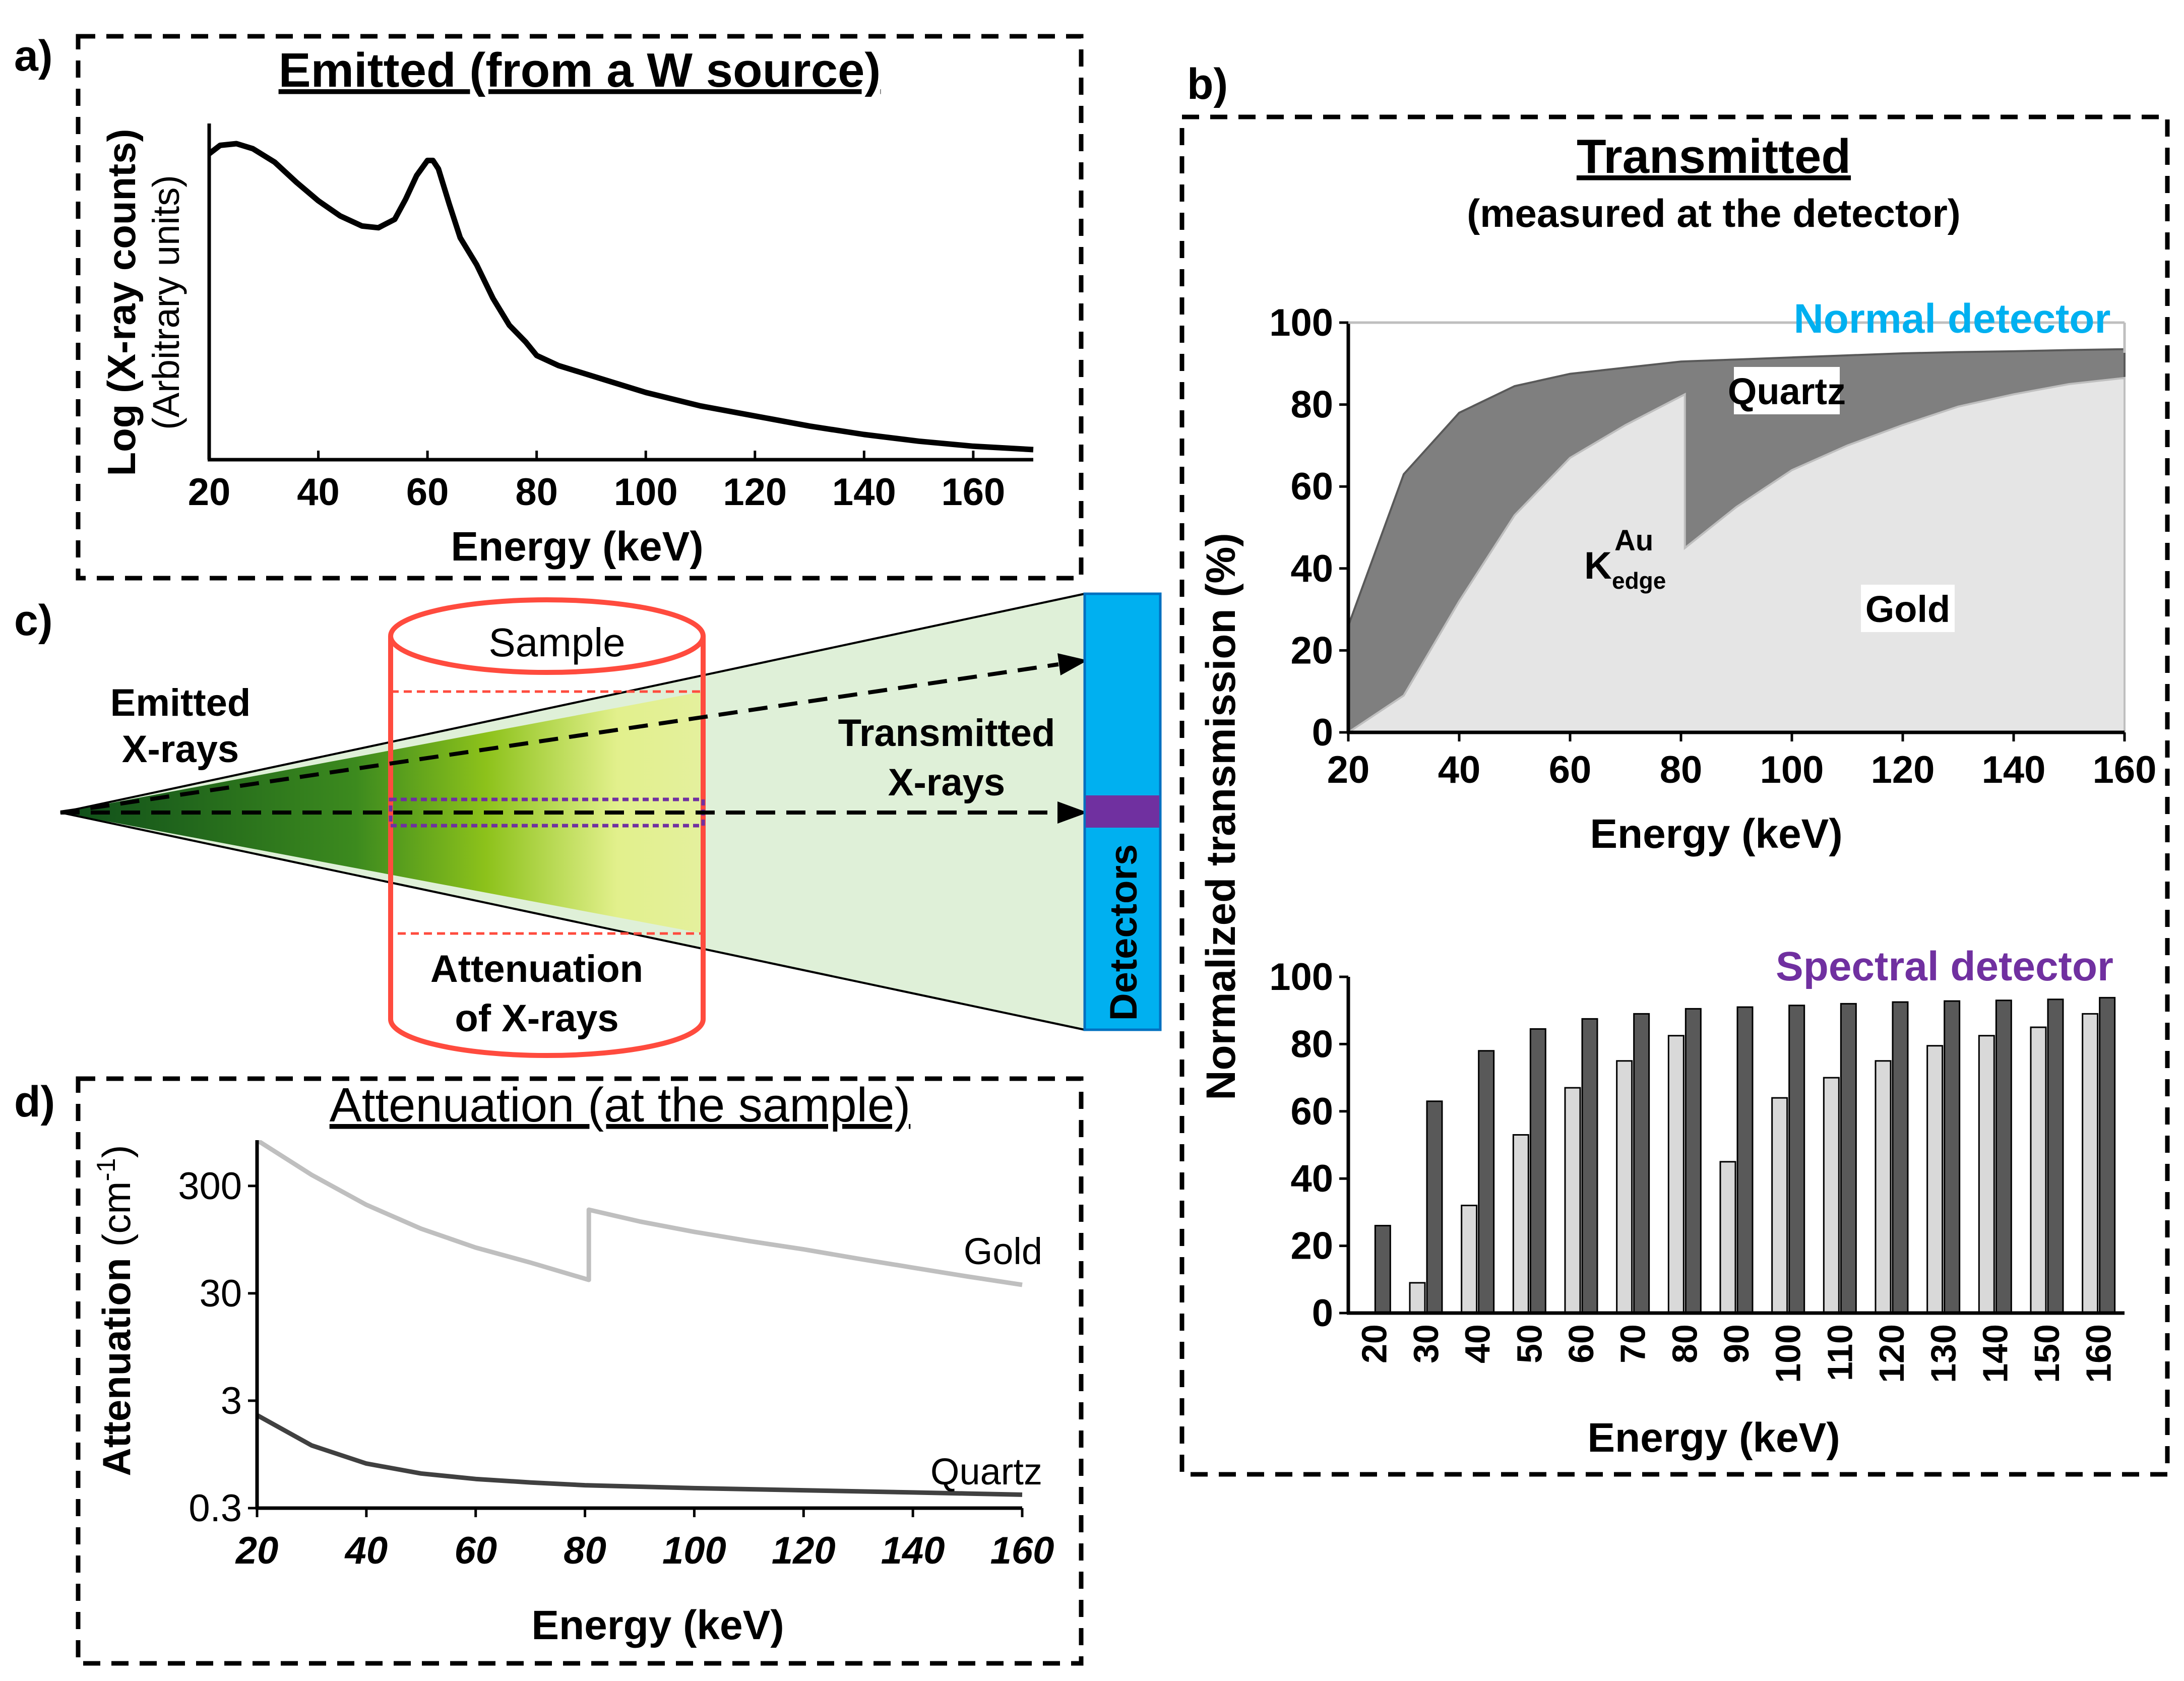  Describe the element at coordinates (864, 492) in the screenshot. I see `a-x-tick-label-140: 140` at that location.